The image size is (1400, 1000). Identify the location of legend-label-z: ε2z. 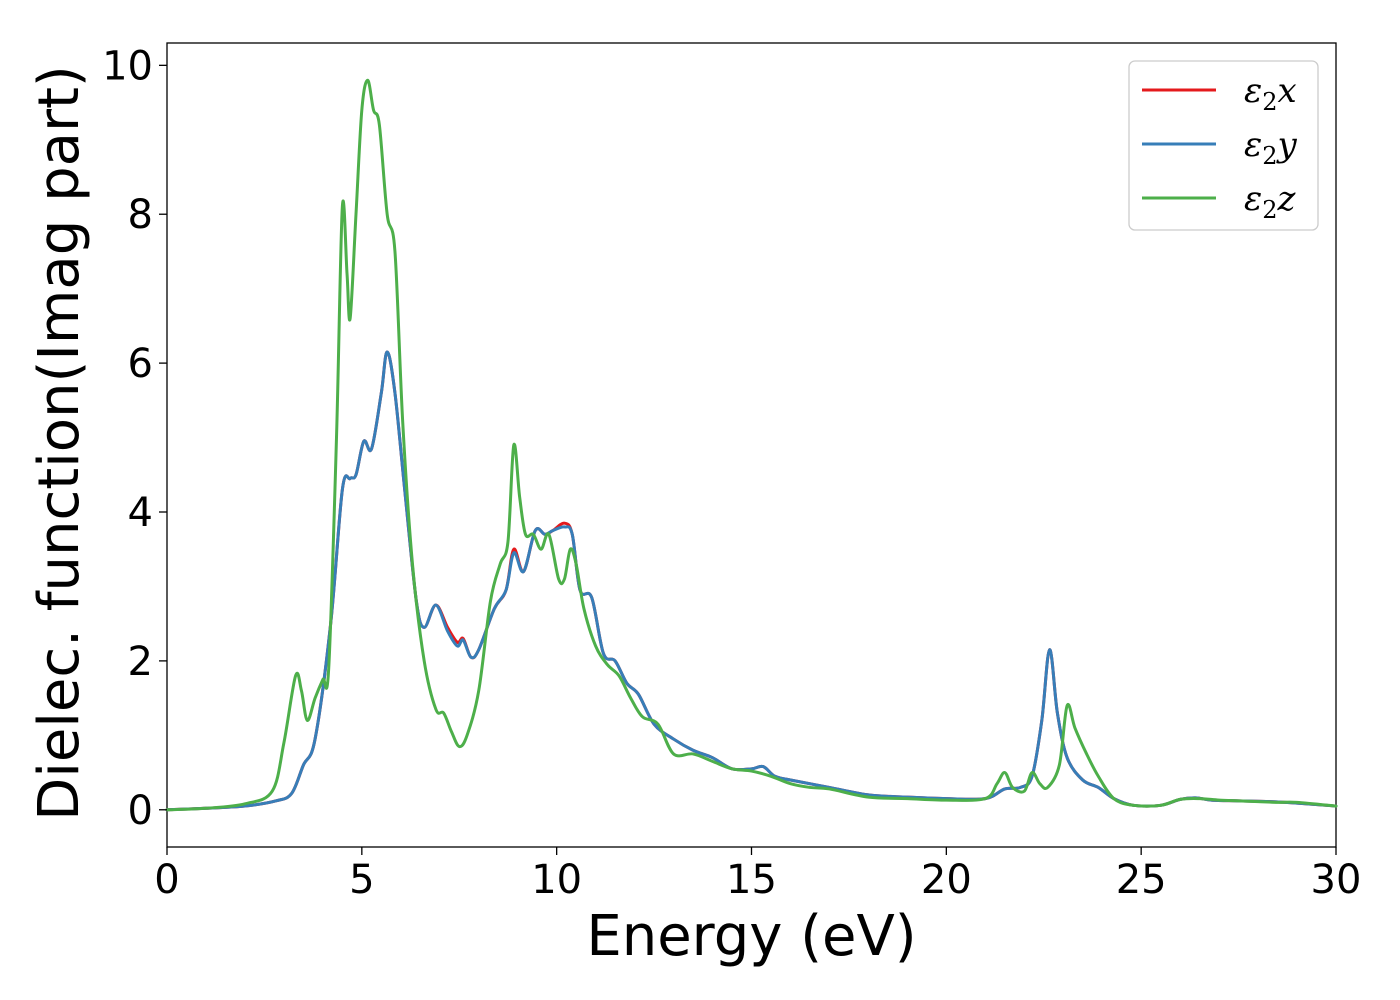
(1270, 201).